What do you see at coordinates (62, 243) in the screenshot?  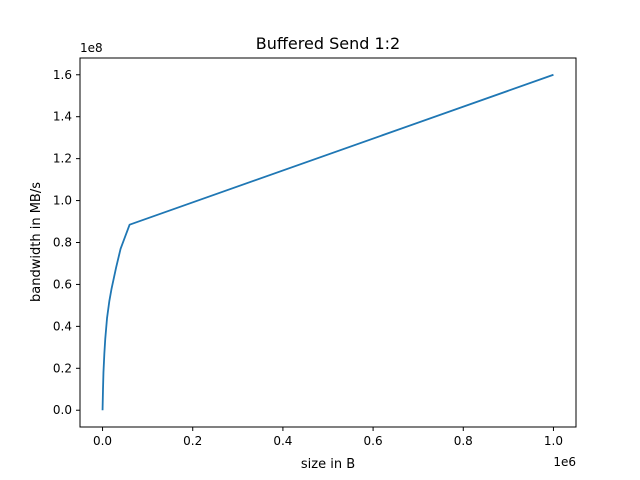 I see `y-tick-label: 0.8` at bounding box center [62, 243].